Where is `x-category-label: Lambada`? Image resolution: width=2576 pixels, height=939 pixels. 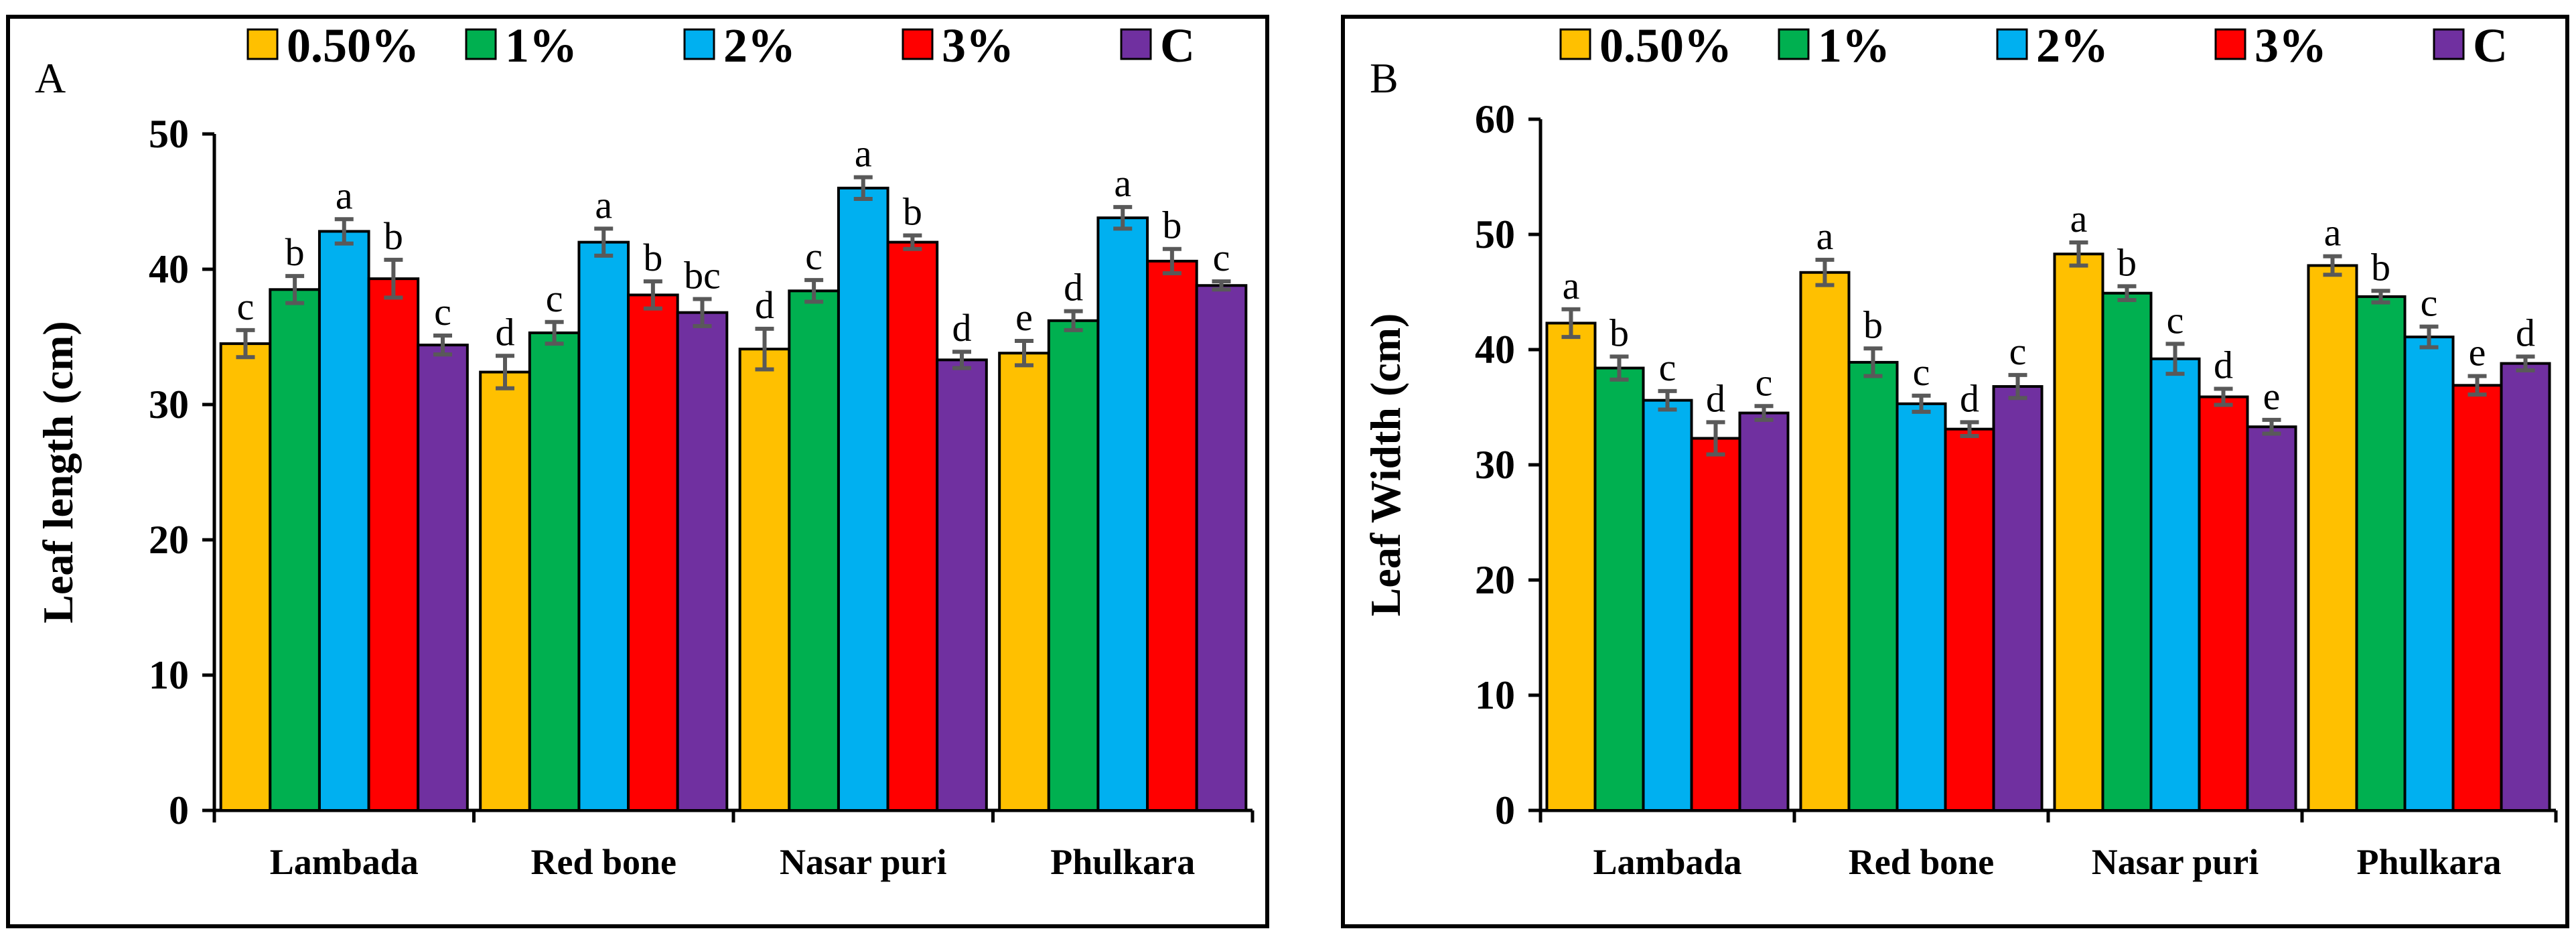 x-category-label: Lambada is located at coordinates (344, 862).